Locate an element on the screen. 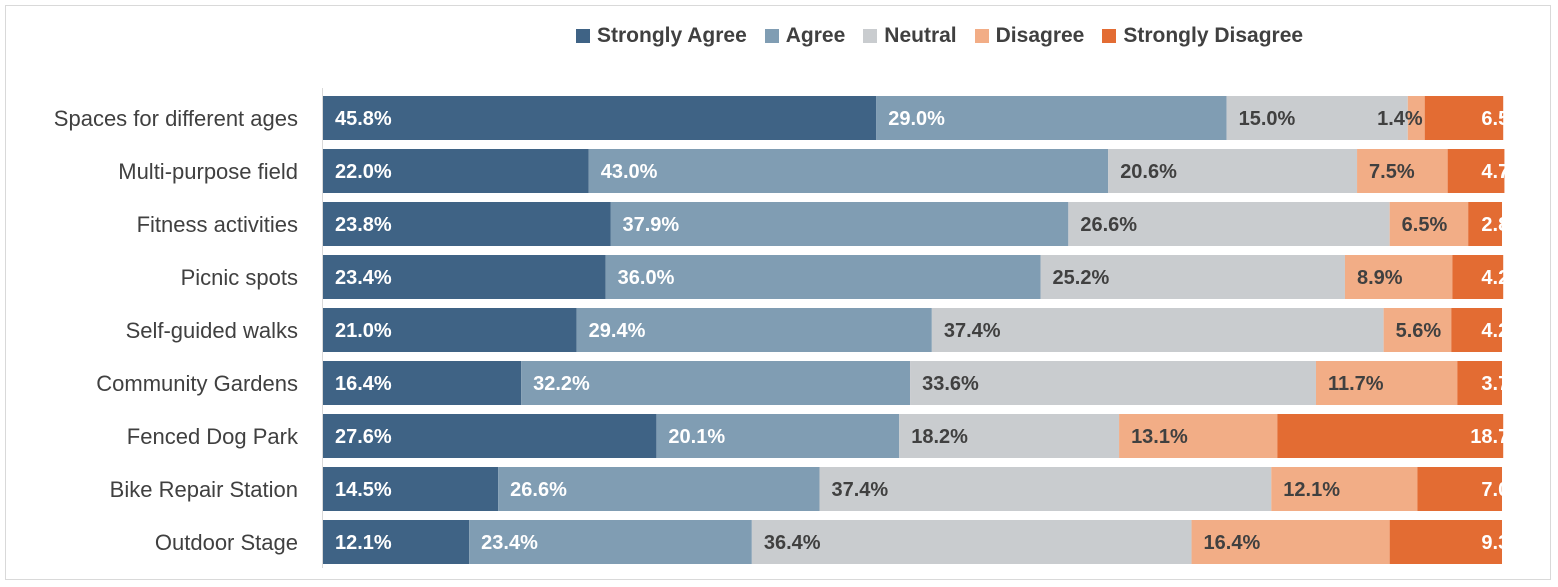 This screenshot has width=1558, height=587. data-label: 23.4% is located at coordinates (363, 278).